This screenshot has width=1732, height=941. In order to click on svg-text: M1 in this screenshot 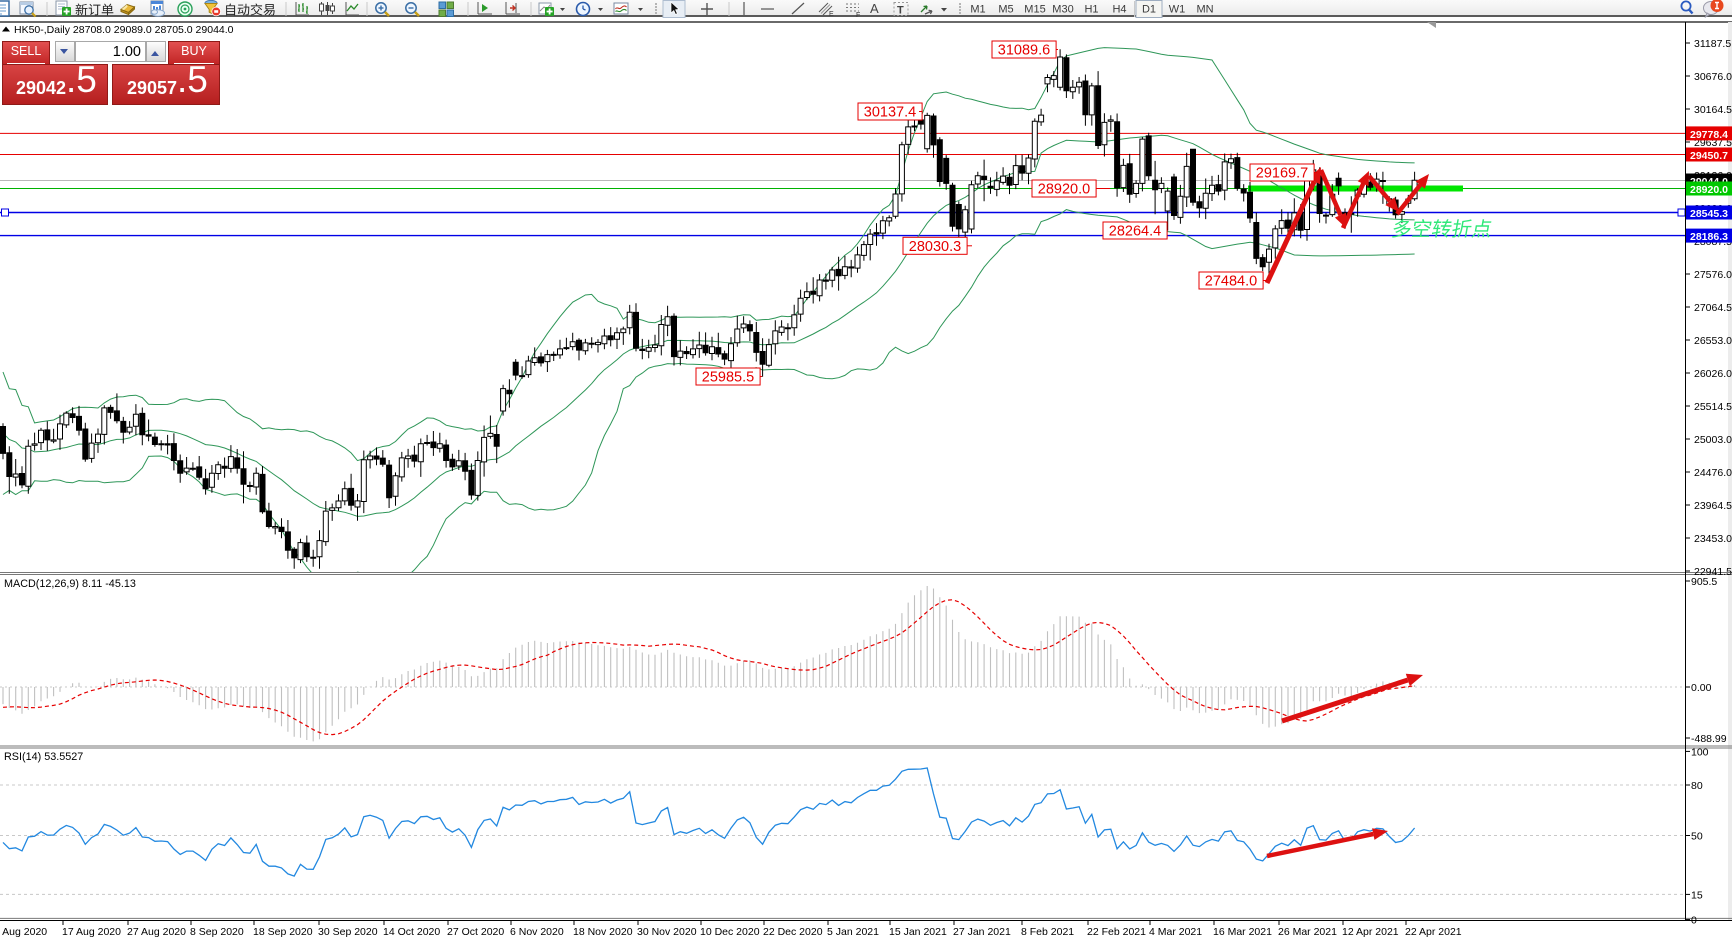, I will do `click(977, 10)`.